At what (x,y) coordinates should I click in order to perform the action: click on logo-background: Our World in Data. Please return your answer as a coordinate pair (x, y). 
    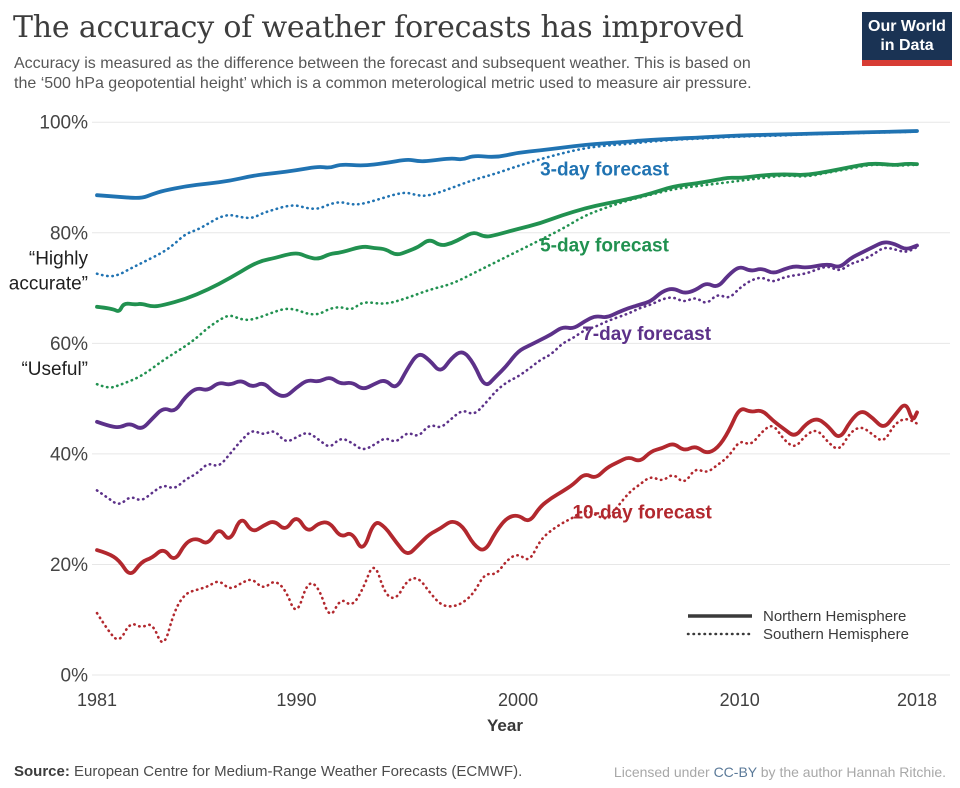
    Looking at the image, I should click on (907, 36).